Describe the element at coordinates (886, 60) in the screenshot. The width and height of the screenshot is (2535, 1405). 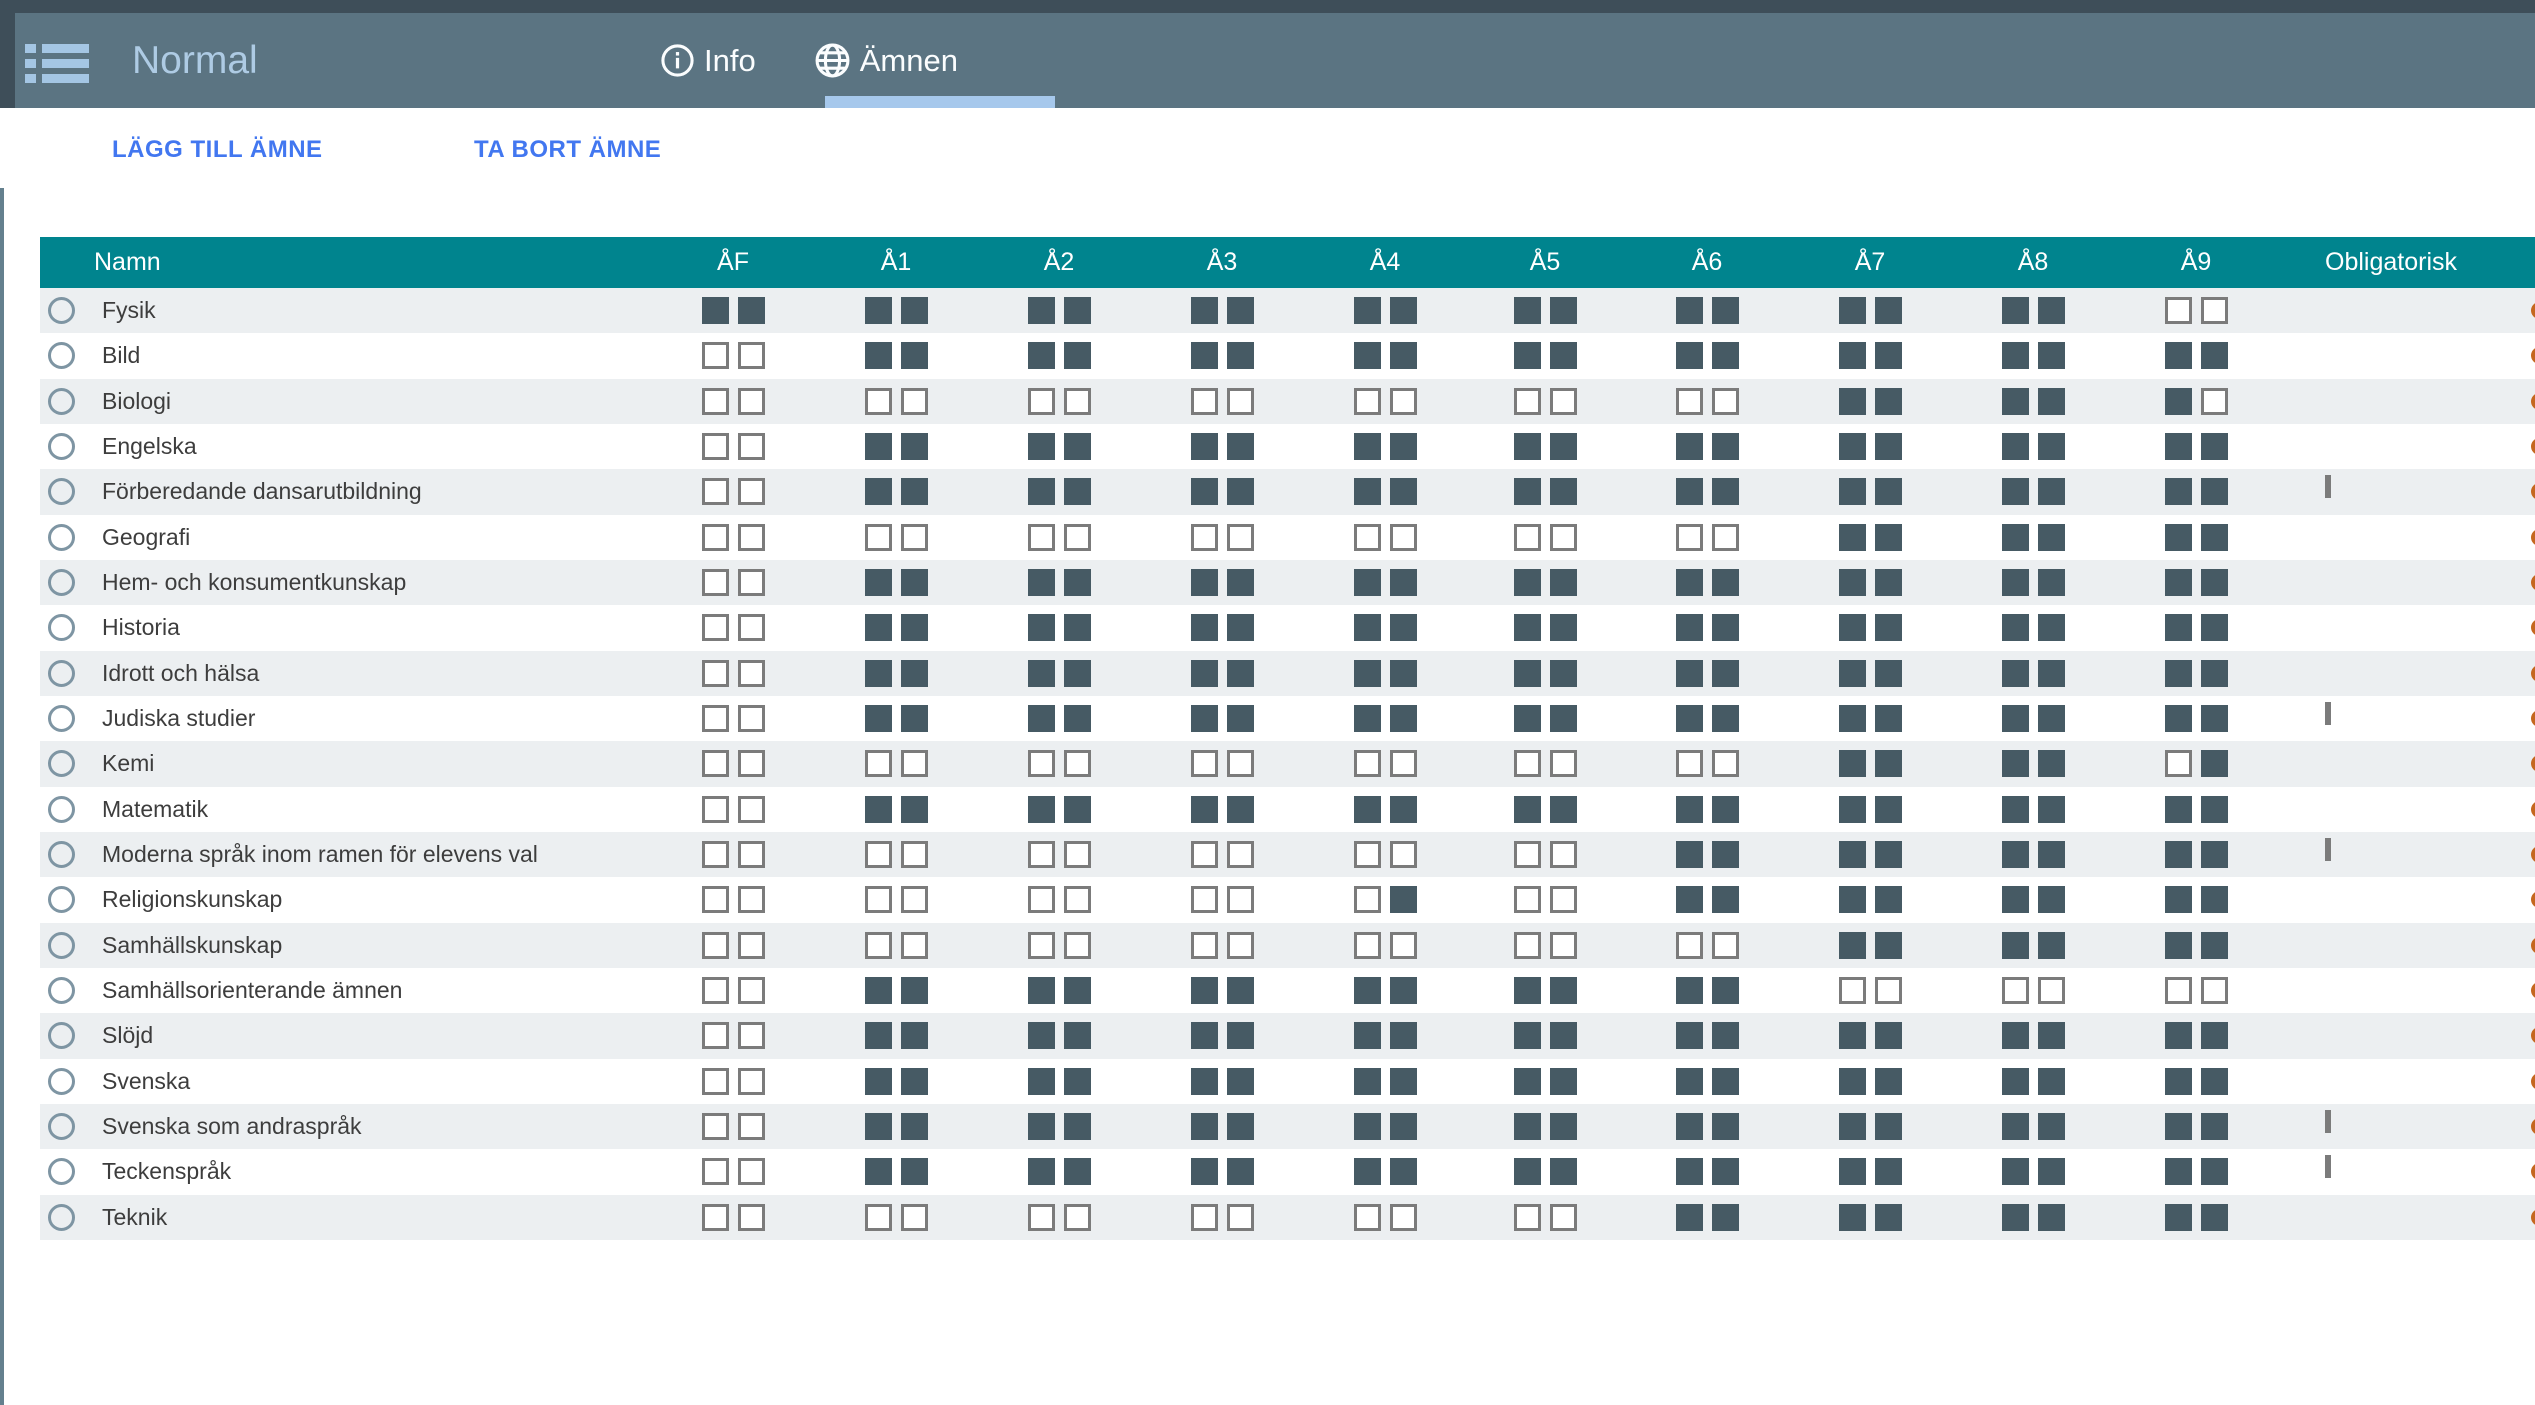
I see `tab-amnen: Ämnen` at that location.